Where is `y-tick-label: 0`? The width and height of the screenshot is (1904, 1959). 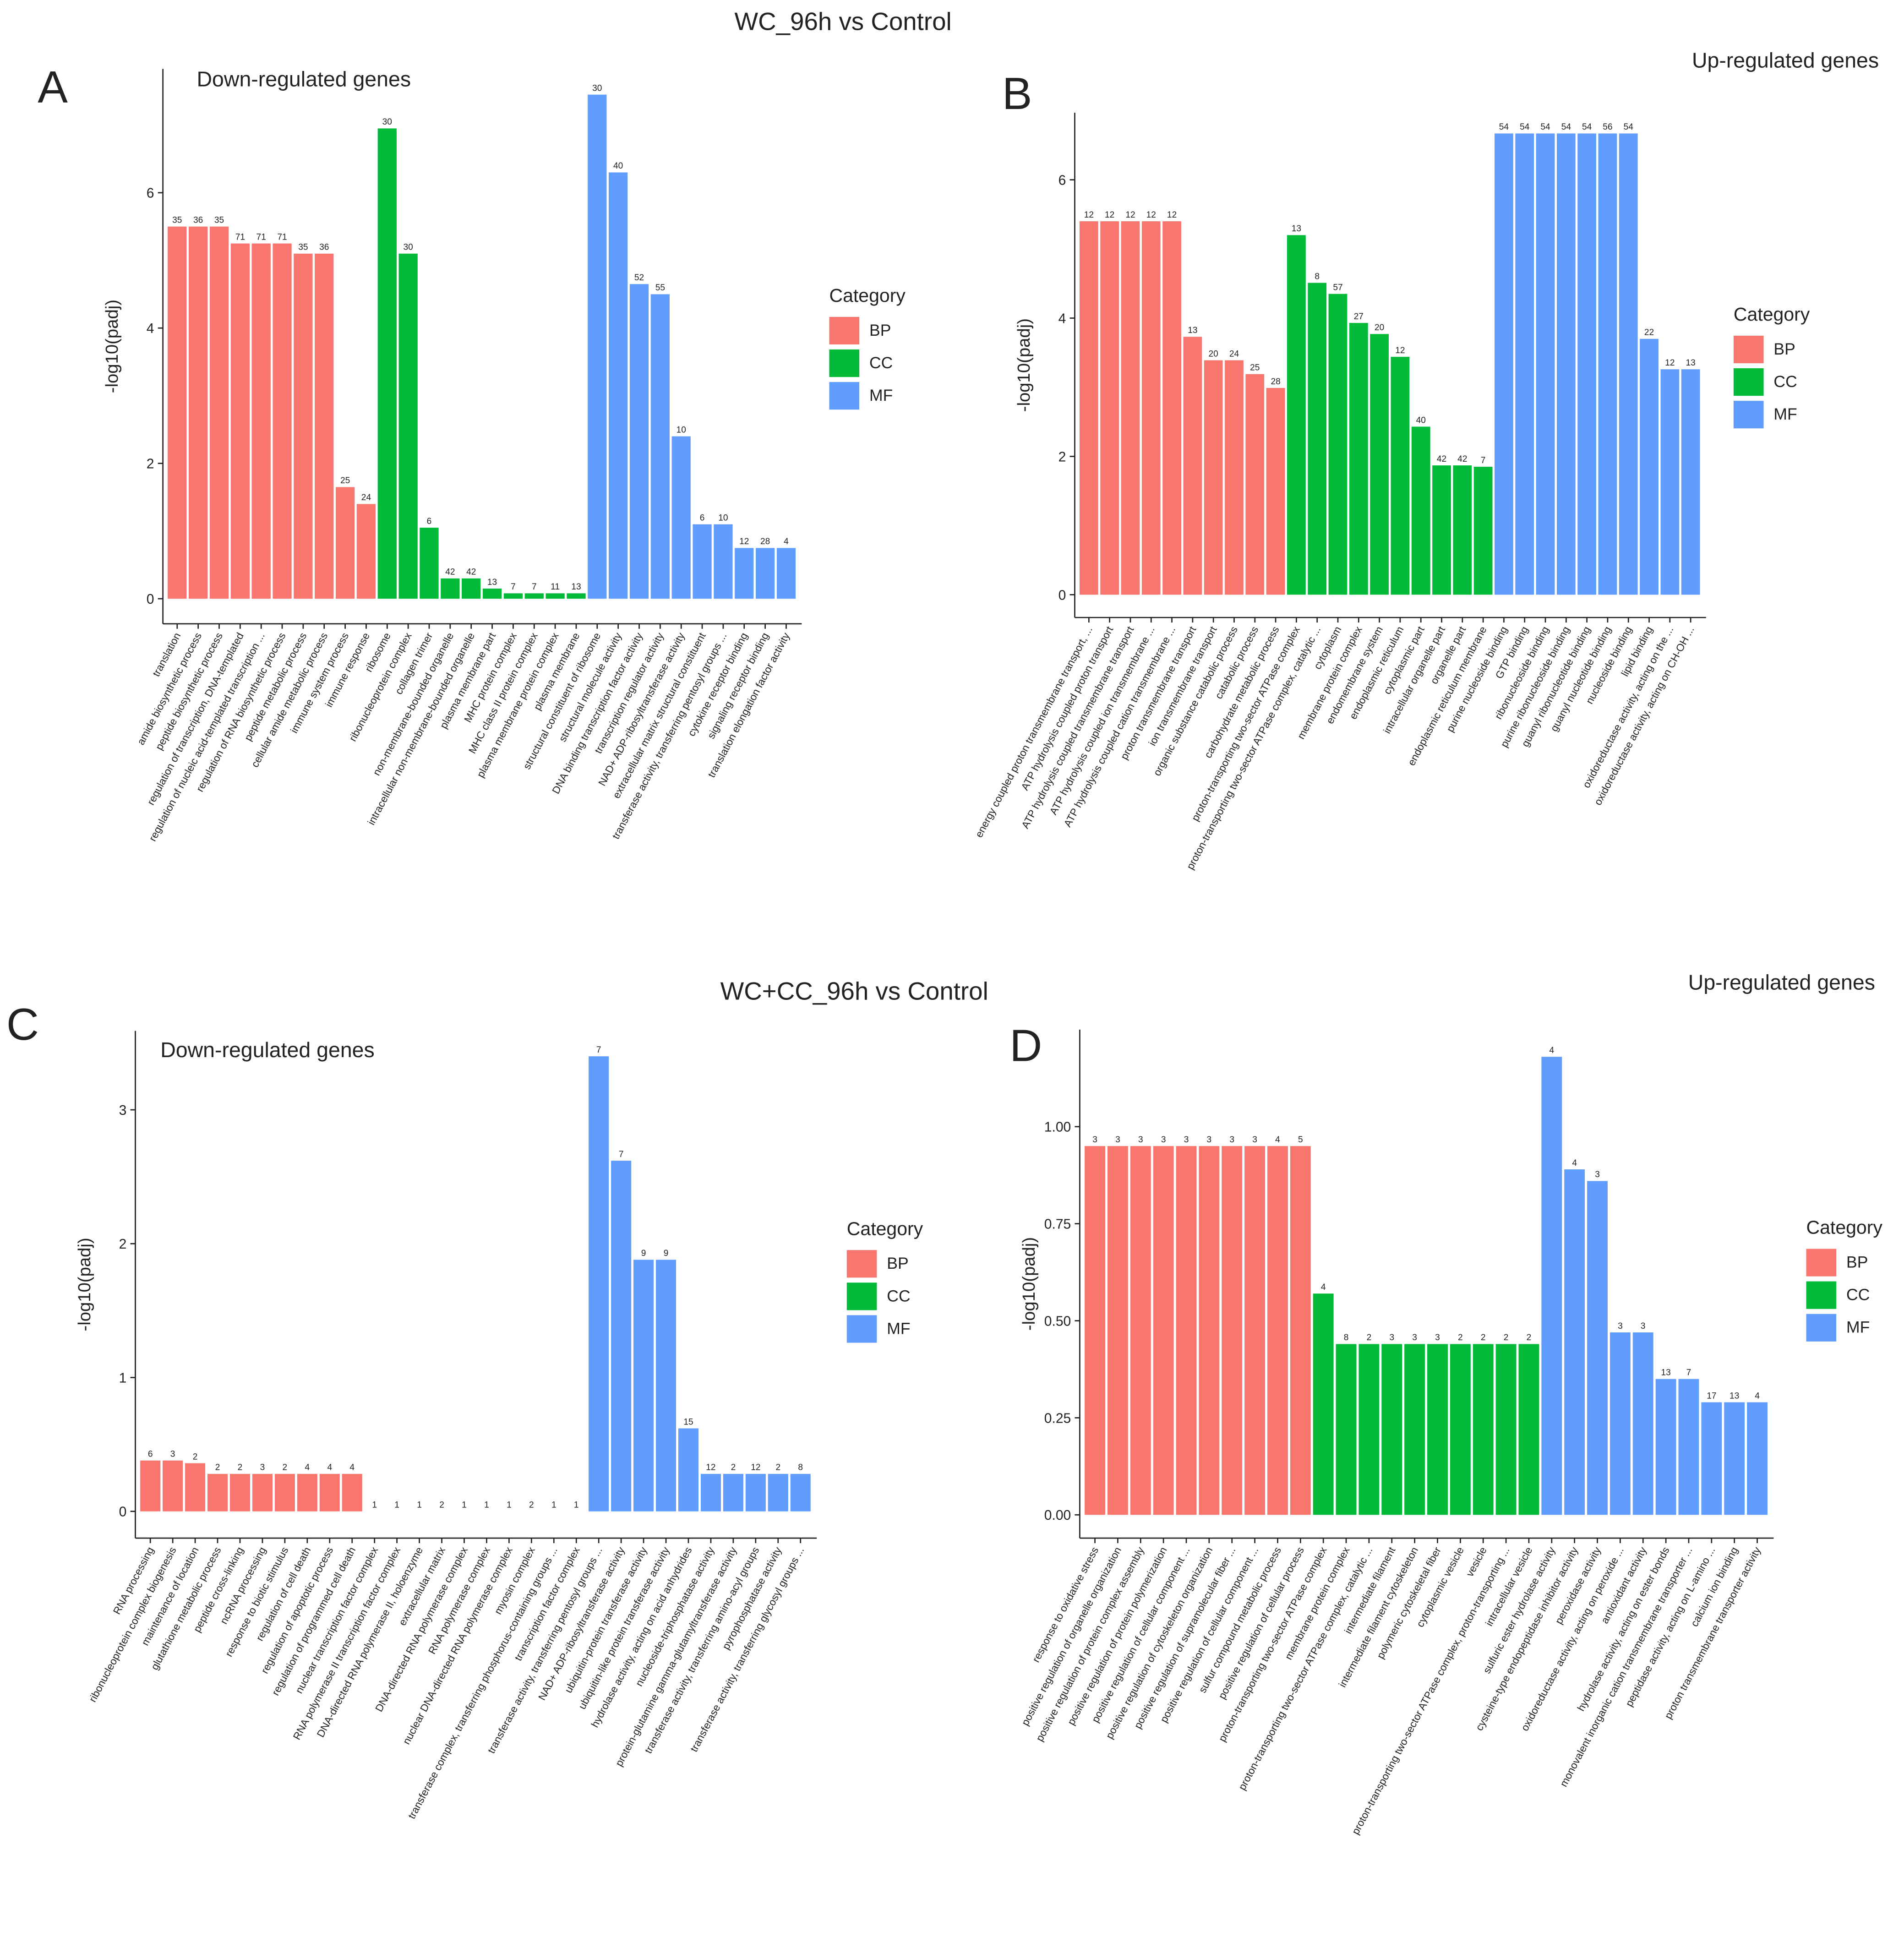
y-tick-label: 0 is located at coordinates (123, 1512).